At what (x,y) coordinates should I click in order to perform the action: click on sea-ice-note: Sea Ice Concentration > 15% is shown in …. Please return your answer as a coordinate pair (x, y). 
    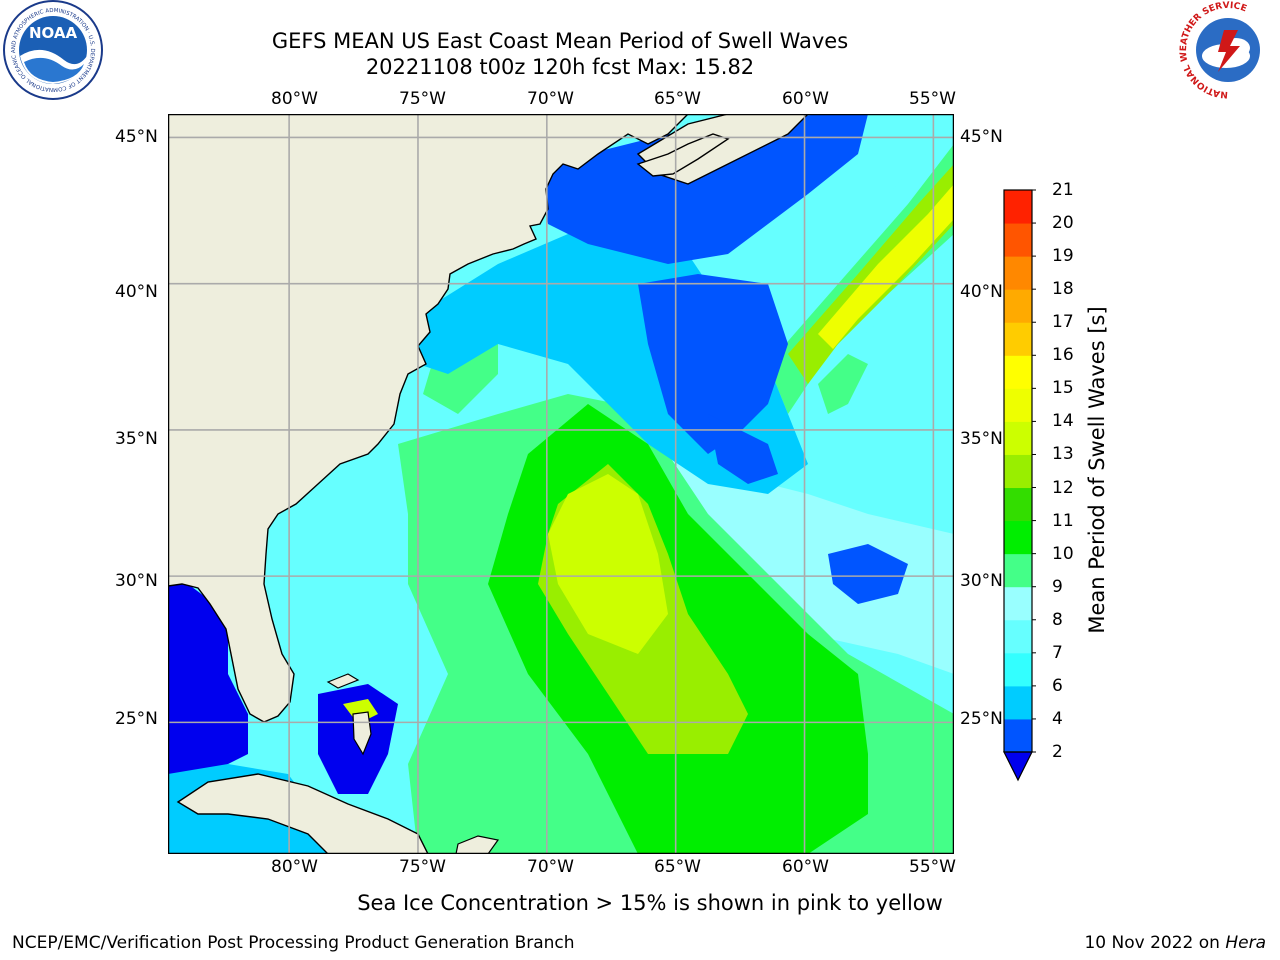
    Looking at the image, I should click on (650, 903).